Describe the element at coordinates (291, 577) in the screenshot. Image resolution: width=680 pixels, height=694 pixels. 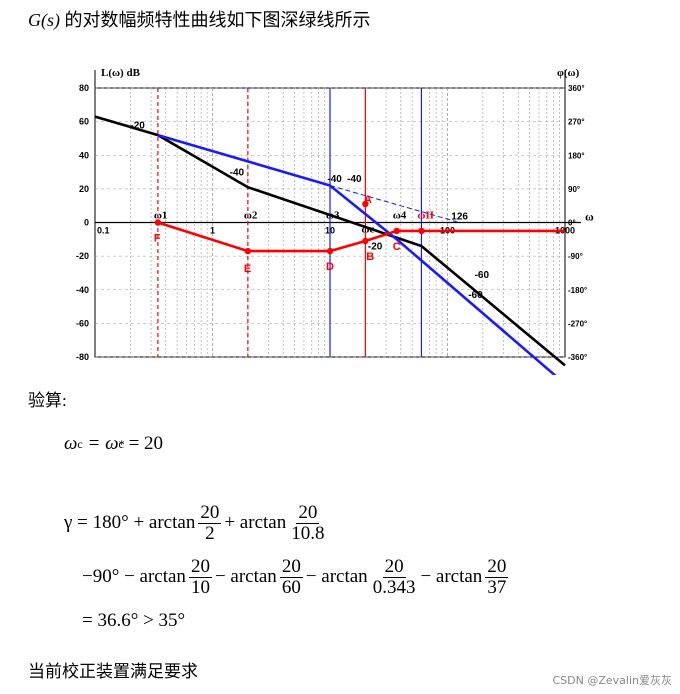
I see `fraction: 20 60` at that location.